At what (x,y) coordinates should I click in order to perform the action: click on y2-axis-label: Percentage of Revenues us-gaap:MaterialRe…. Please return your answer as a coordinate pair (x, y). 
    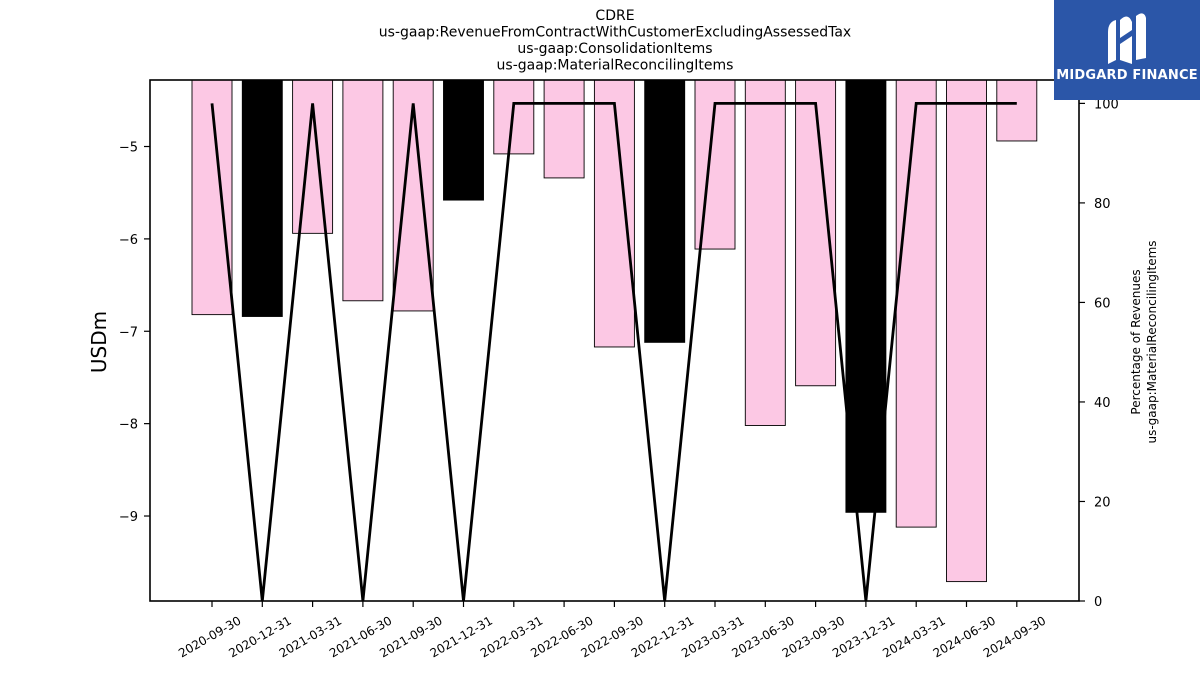
    Looking at the image, I should click on (1144, 341).